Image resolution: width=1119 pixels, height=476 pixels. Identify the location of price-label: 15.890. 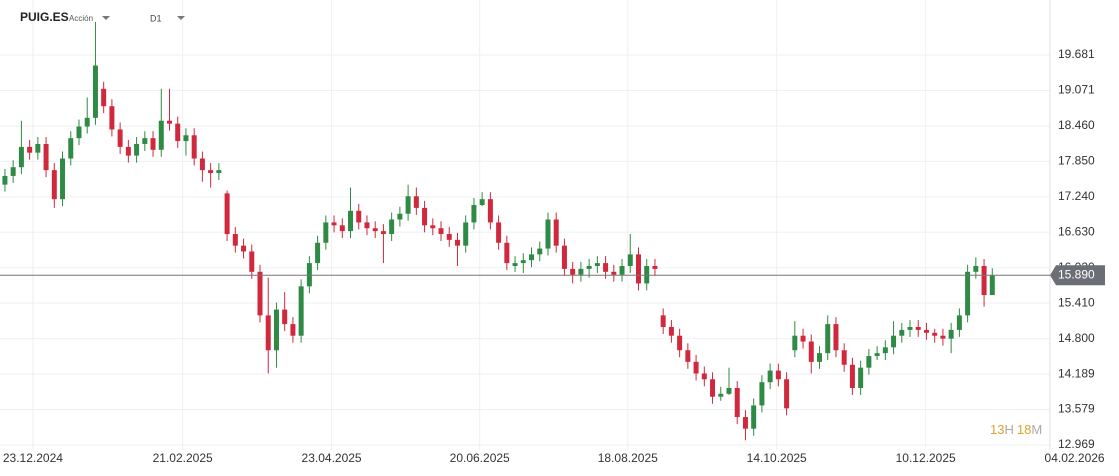
(1076, 274).